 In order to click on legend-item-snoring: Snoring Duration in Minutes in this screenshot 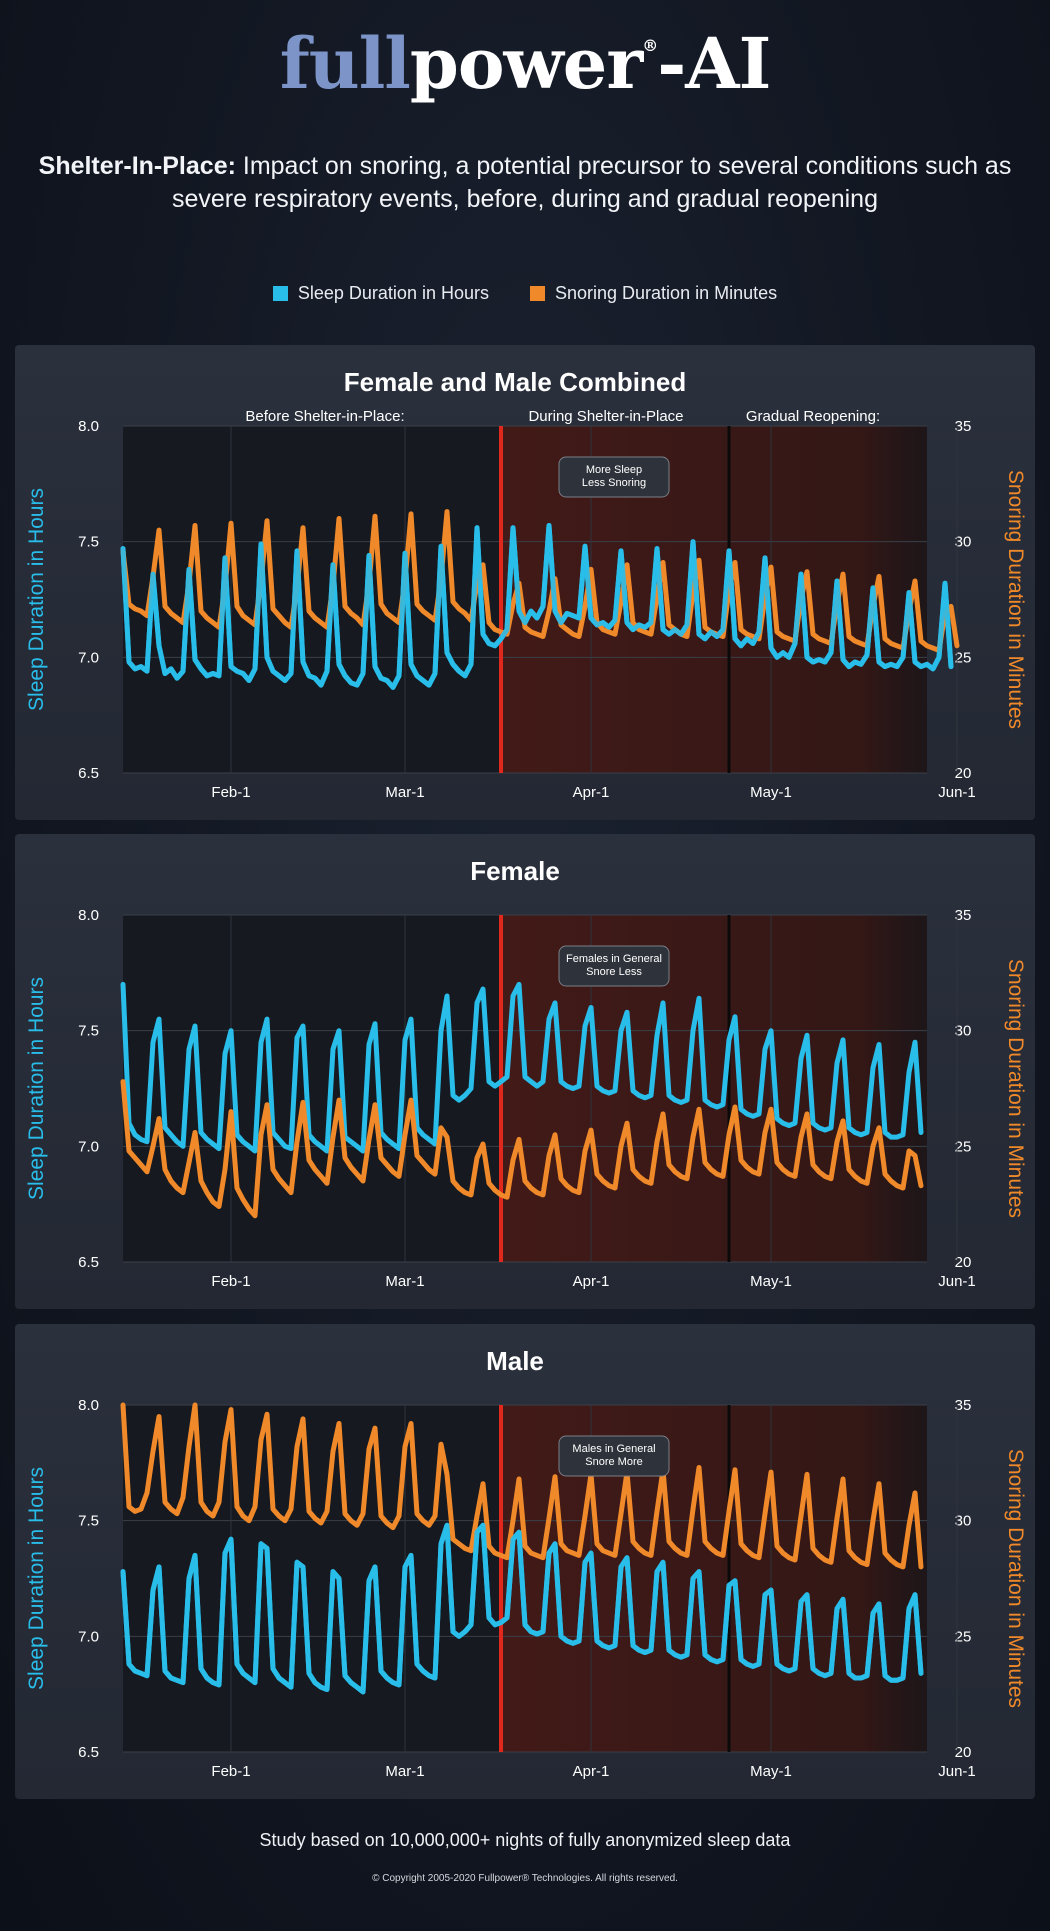, I will do `click(653, 293)`.